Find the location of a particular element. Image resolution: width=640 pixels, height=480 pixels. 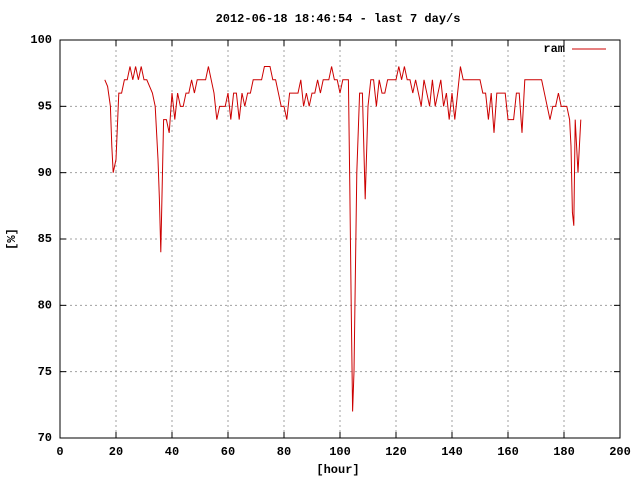

y-tick-label: 90 is located at coordinates (45, 173).